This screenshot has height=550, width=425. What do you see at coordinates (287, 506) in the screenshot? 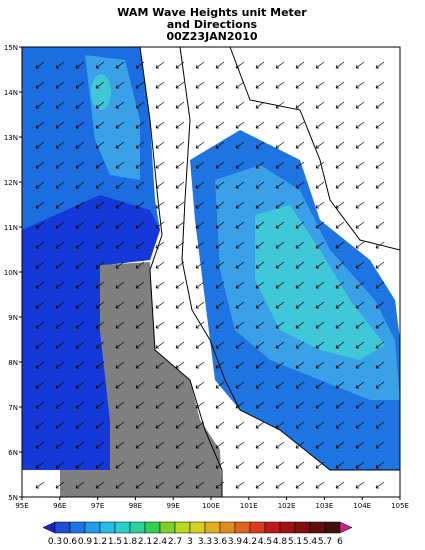
I see `x-tick-label: 102E` at bounding box center [287, 506].